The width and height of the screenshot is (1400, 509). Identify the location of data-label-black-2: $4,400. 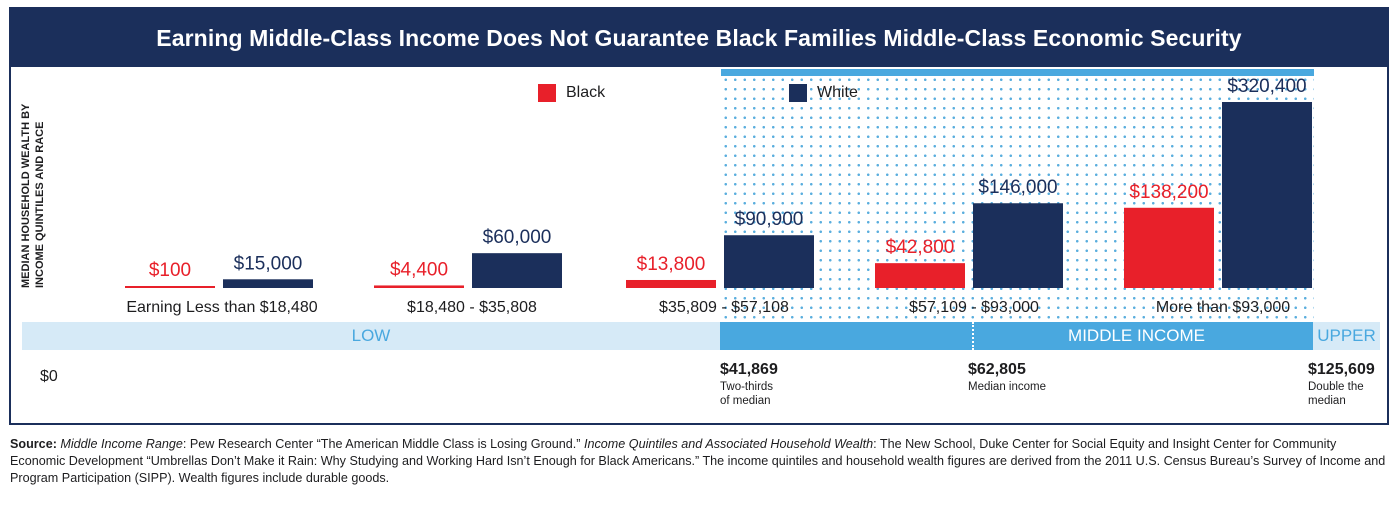
(419, 269).